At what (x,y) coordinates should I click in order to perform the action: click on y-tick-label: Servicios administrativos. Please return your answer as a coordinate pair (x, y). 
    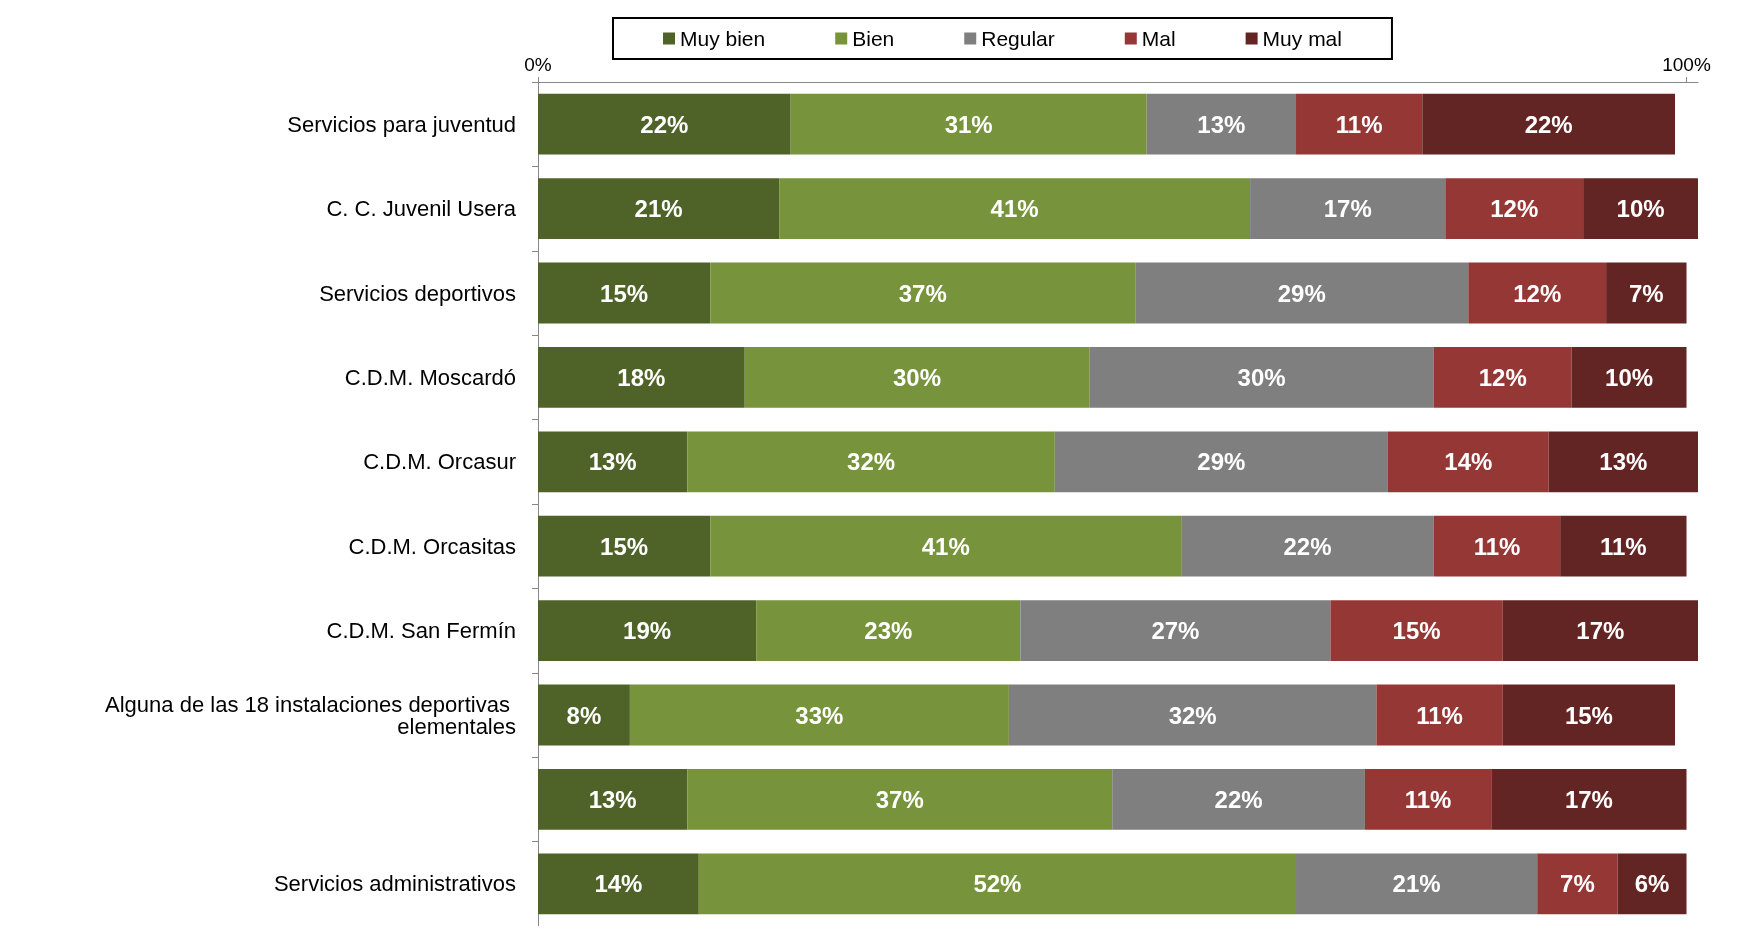
    Looking at the image, I should click on (394, 884).